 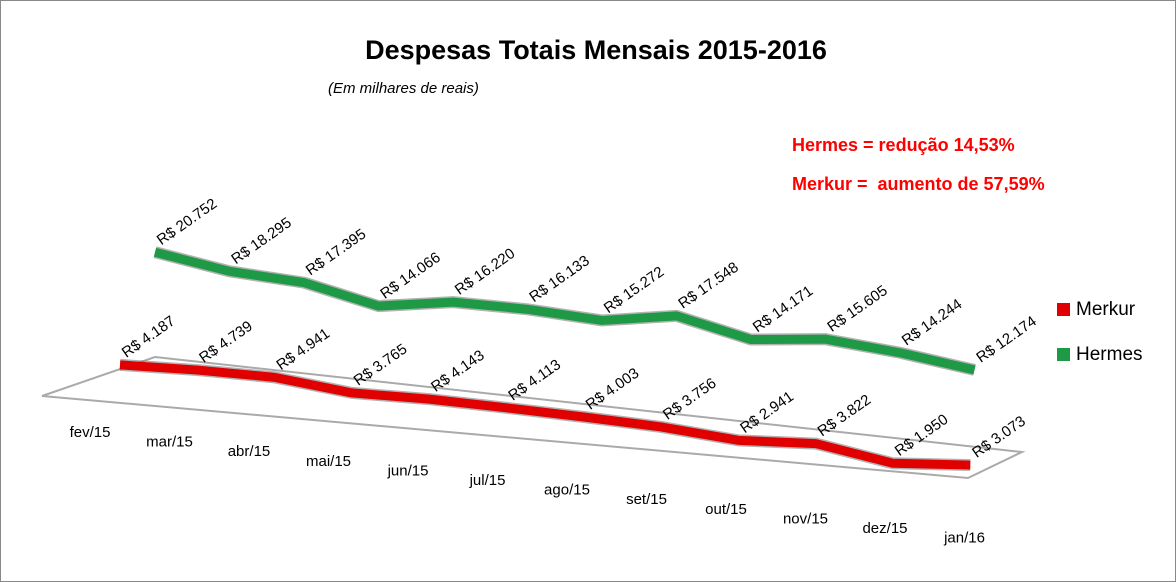 What do you see at coordinates (90, 432) in the screenshot?
I see `x-tick-label: fev/15` at bounding box center [90, 432].